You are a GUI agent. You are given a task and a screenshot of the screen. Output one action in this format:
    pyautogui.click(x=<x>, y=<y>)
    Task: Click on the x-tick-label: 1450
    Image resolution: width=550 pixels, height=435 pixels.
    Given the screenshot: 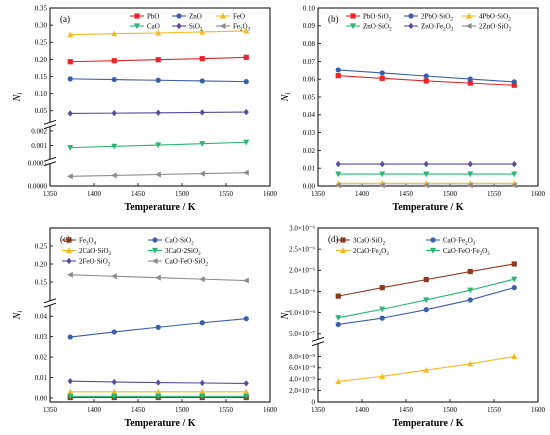 What is the action you would take?
    pyautogui.click(x=138, y=194)
    